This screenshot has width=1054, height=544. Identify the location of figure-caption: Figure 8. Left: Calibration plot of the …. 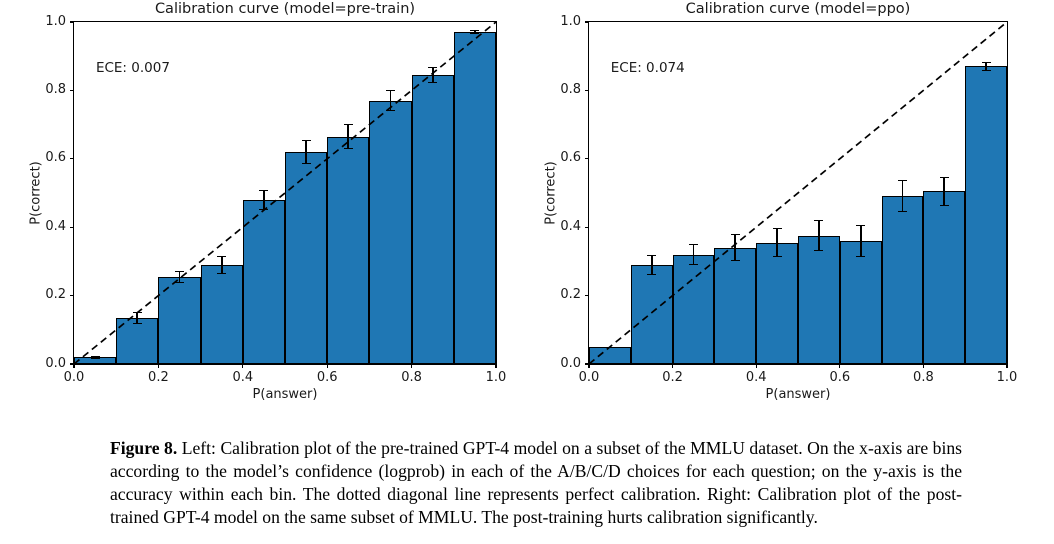
(536, 483).